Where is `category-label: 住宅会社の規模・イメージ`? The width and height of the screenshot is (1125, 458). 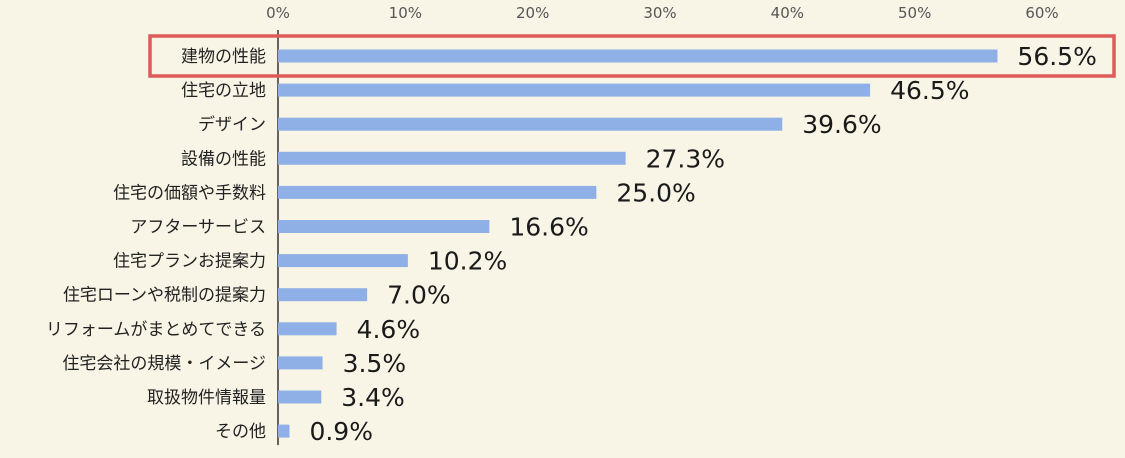
category-label: 住宅会社の規模・イメージ is located at coordinates (164, 364).